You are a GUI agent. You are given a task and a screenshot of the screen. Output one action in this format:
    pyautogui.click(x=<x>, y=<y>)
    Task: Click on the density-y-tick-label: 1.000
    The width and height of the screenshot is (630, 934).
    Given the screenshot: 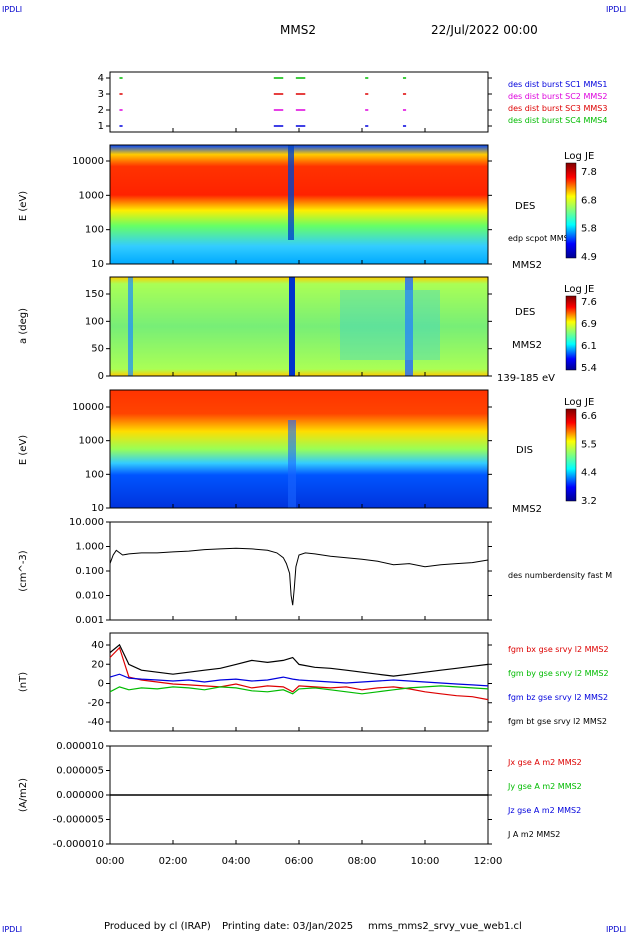 What is the action you would take?
    pyautogui.click(x=89, y=547)
    